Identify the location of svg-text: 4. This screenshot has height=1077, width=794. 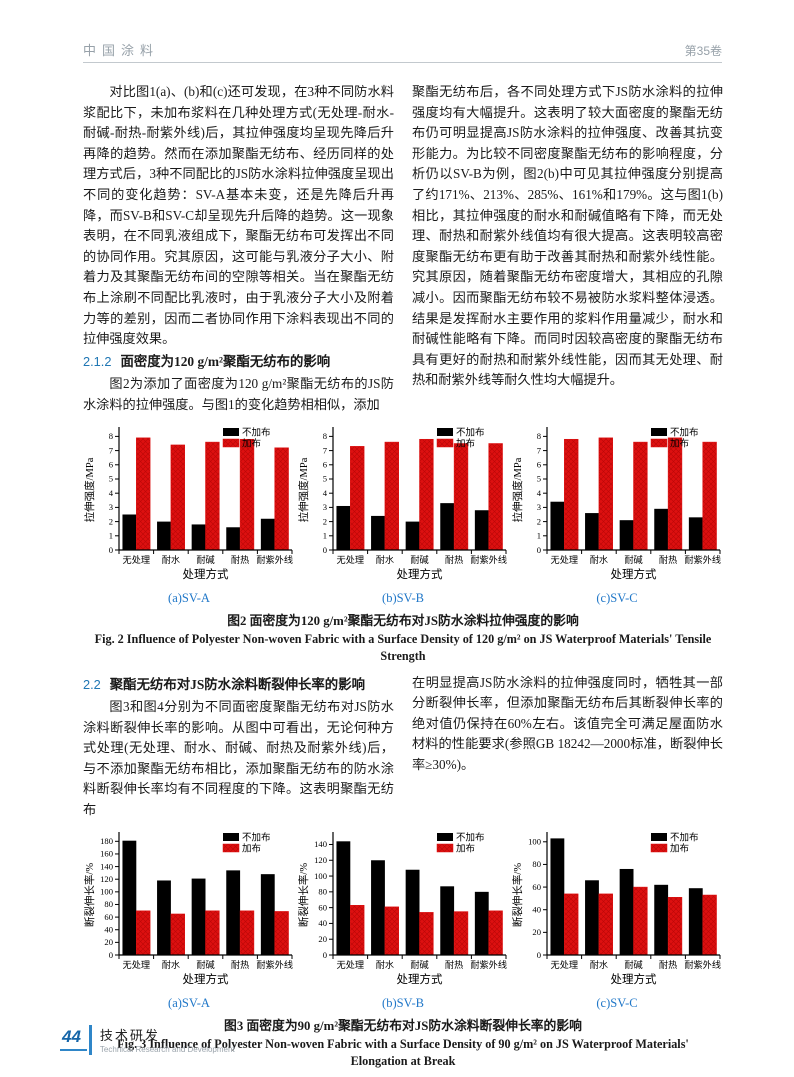
(539, 492).